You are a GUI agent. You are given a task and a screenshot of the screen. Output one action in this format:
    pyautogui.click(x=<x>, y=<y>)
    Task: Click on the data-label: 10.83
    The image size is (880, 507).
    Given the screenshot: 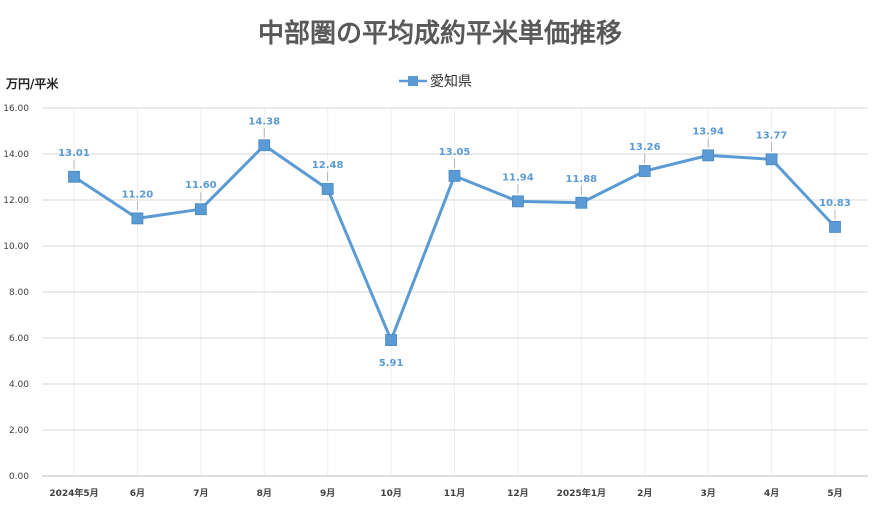 What is the action you would take?
    pyautogui.click(x=835, y=203)
    